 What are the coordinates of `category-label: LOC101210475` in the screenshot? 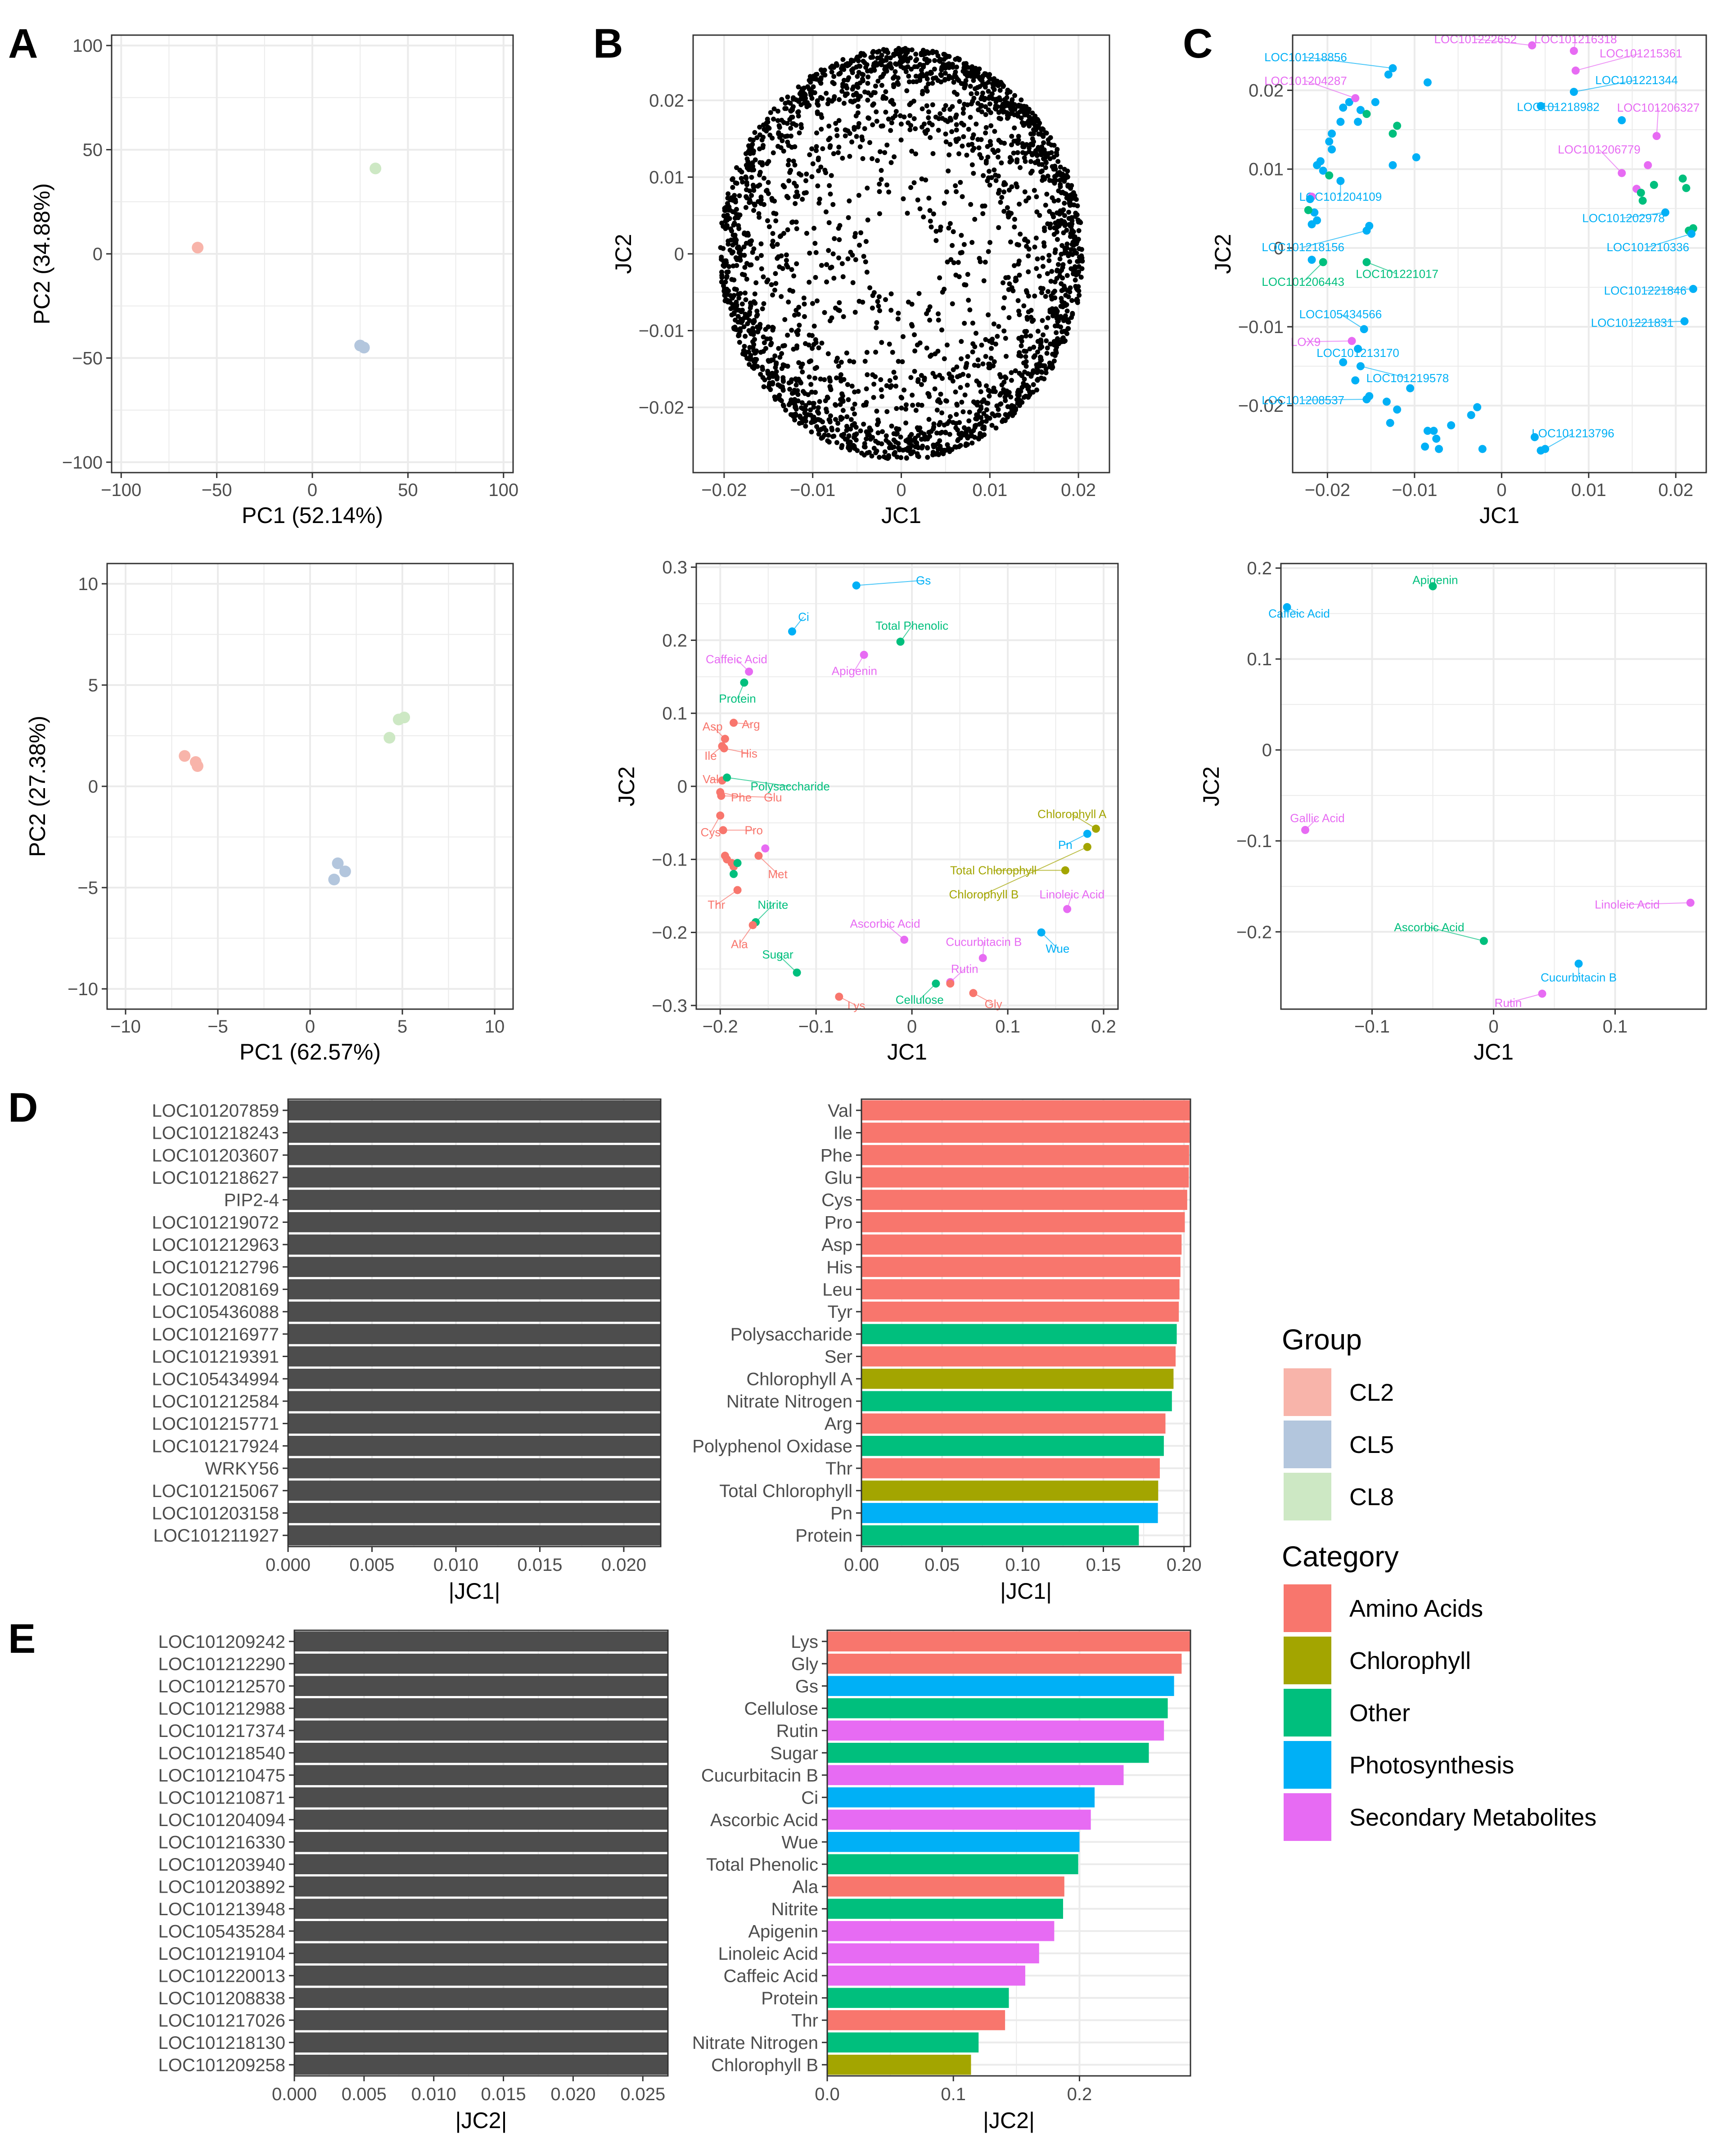 It's located at (222, 1776).